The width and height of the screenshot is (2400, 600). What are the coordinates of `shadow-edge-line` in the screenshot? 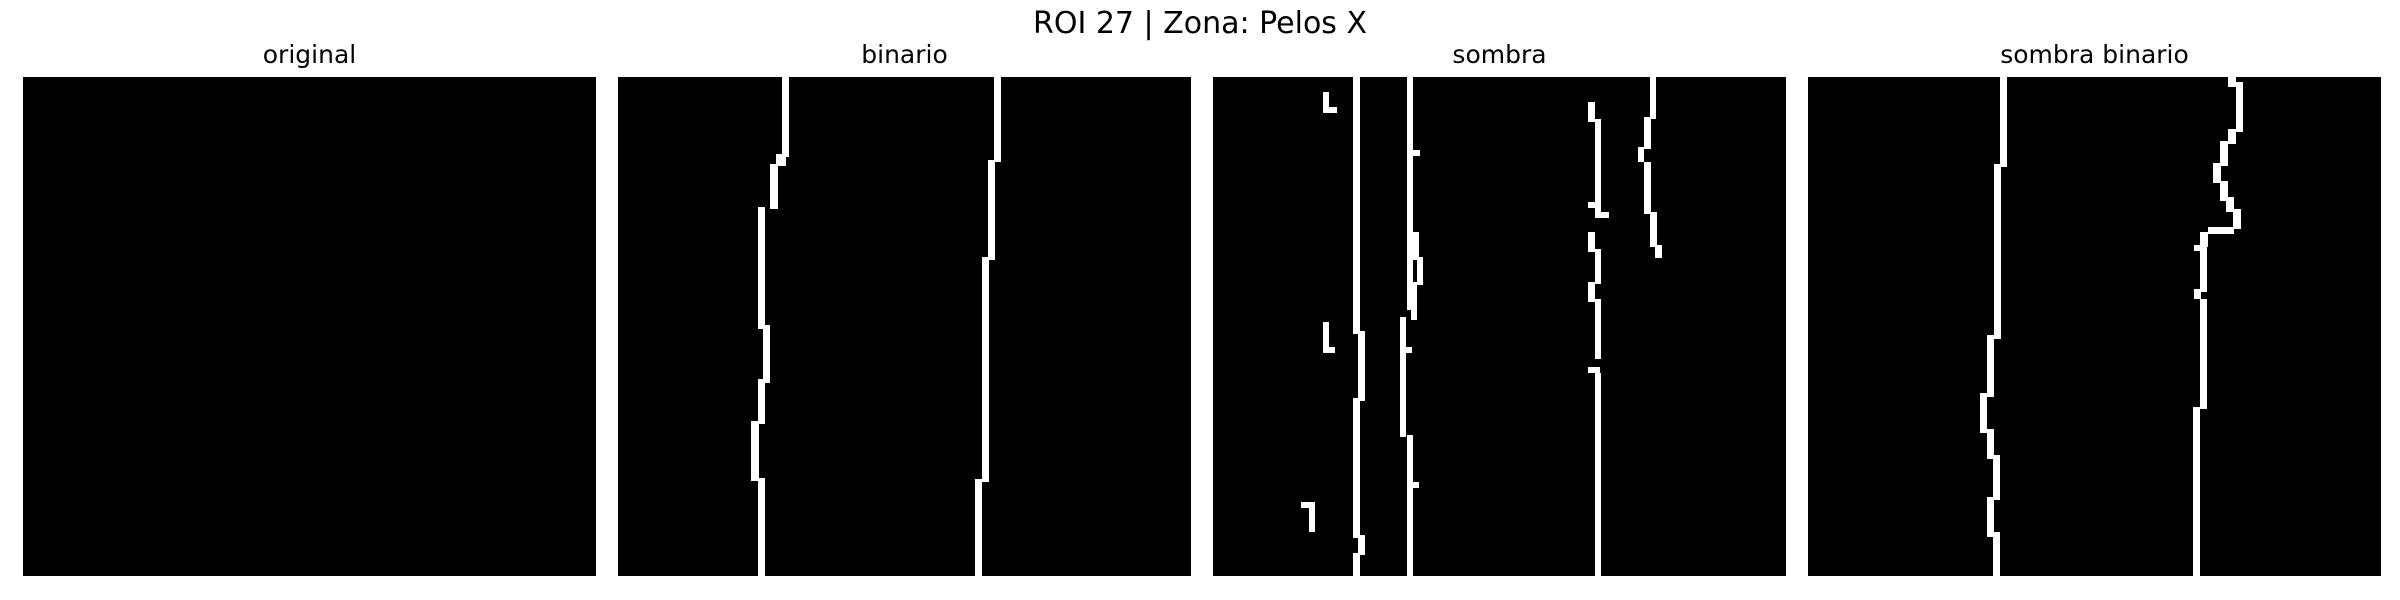 It's located at (1359, 326).